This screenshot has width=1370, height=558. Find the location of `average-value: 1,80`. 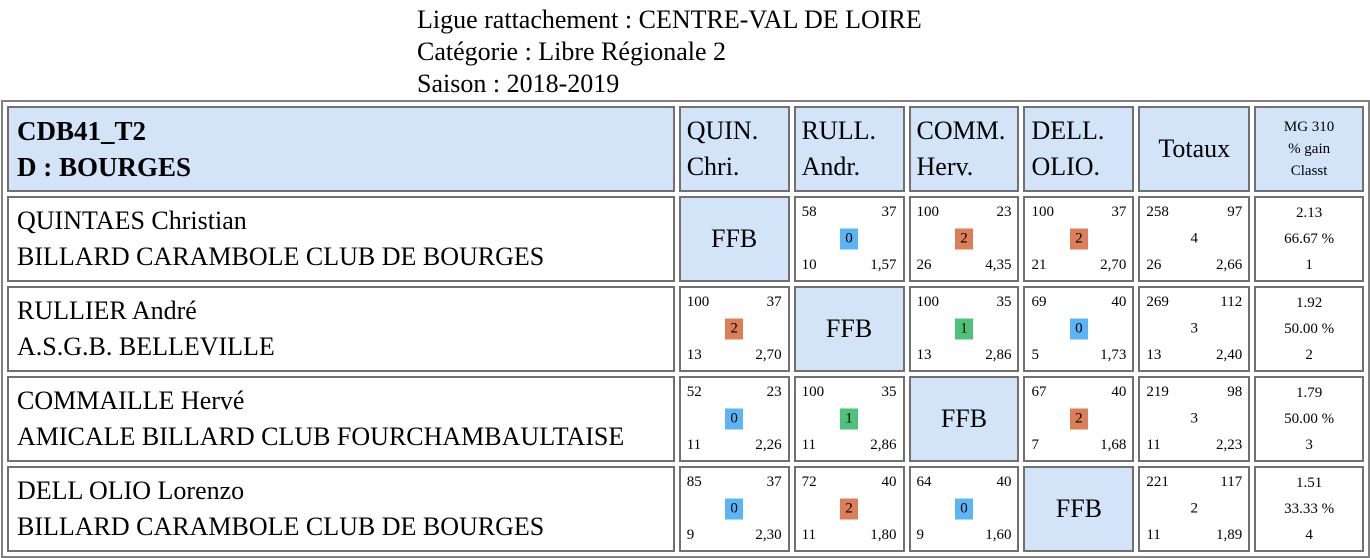

average-value: 1,80 is located at coordinates (883, 535).